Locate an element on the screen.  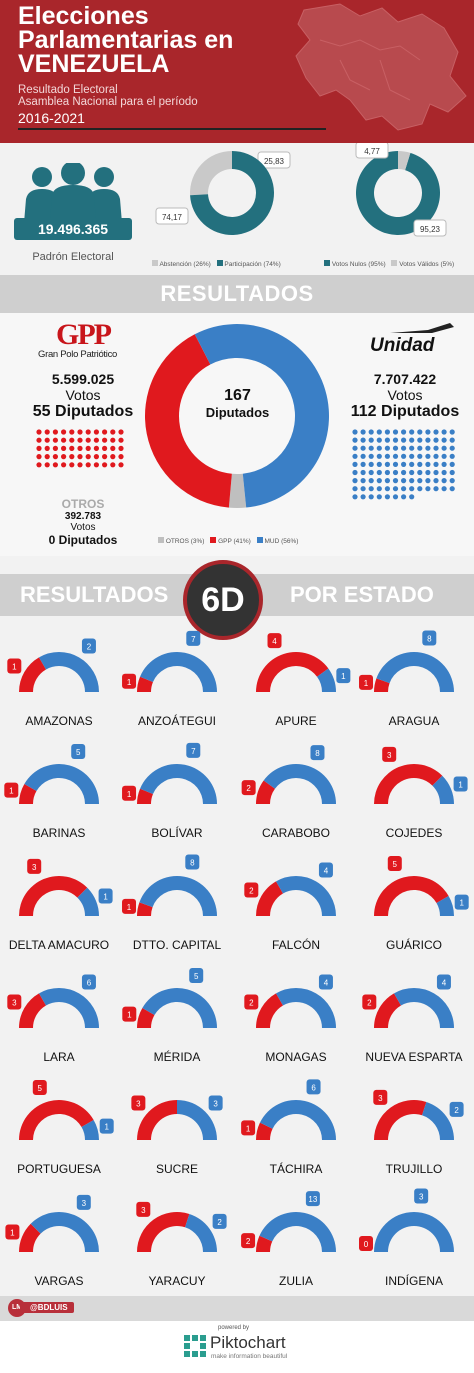
state-gauge: 51 is located at coordinates (421, 886).